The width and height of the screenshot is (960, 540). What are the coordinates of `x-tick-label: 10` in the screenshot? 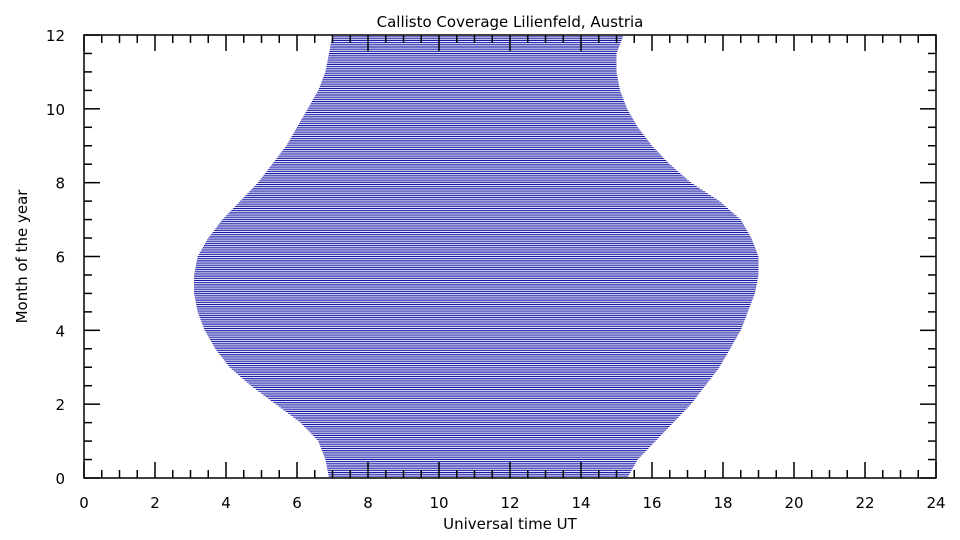 It's located at (438, 503).